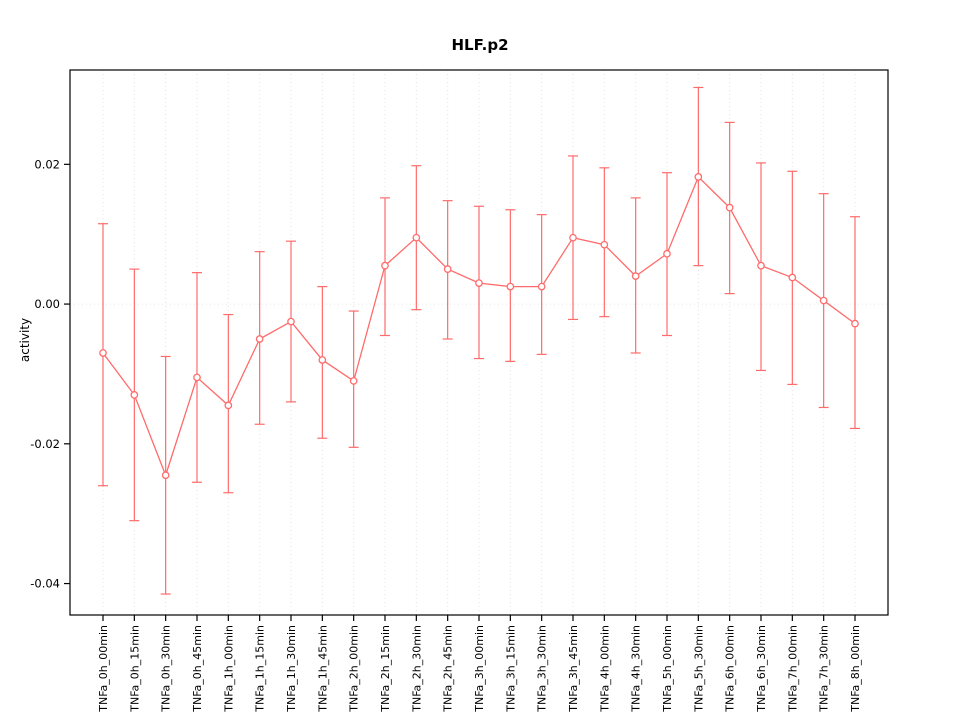  Describe the element at coordinates (260, 669) in the screenshot. I see `x-tick-label: TNFa_1h_15min` at that location.